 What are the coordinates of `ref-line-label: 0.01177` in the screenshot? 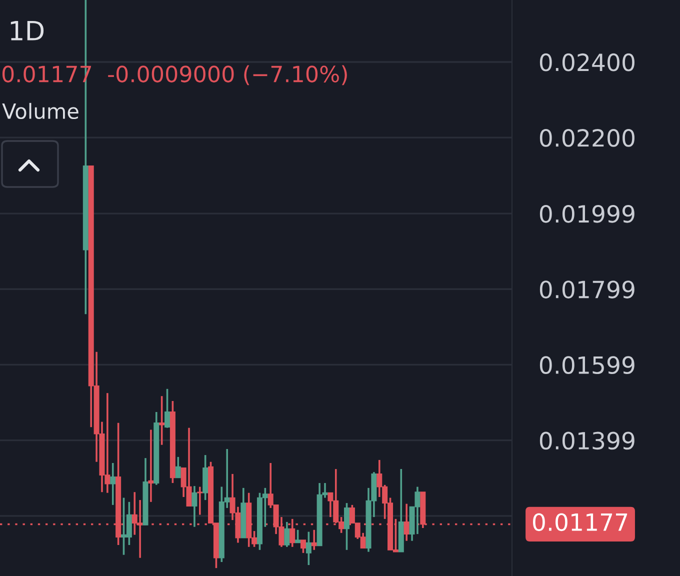 It's located at (580, 522).